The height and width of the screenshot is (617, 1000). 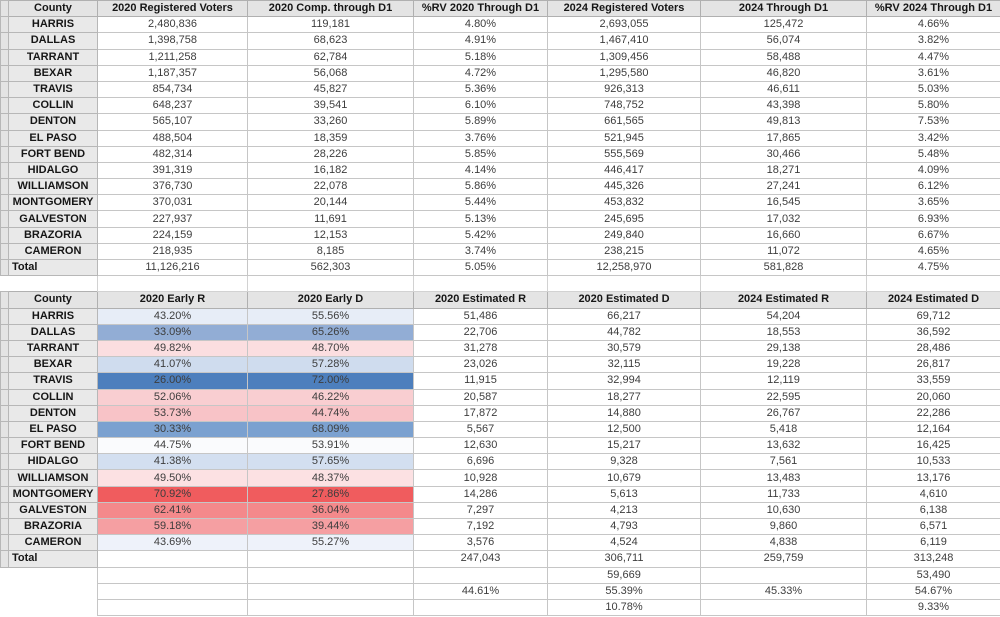 I want to click on county-cell: HIDALGO, so click(x=53, y=170).